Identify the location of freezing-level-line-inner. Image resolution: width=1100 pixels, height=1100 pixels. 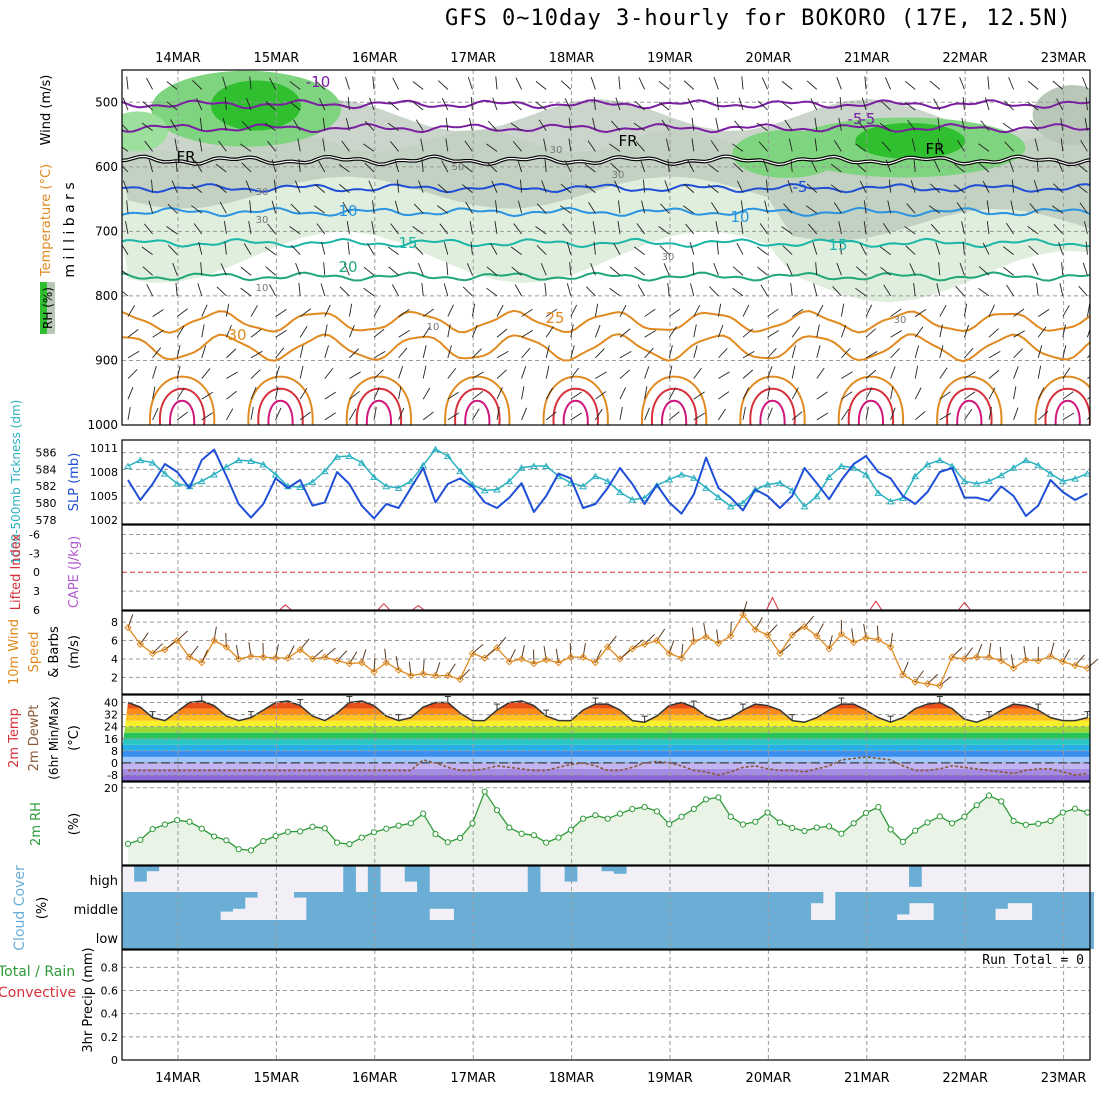
(606, 160).